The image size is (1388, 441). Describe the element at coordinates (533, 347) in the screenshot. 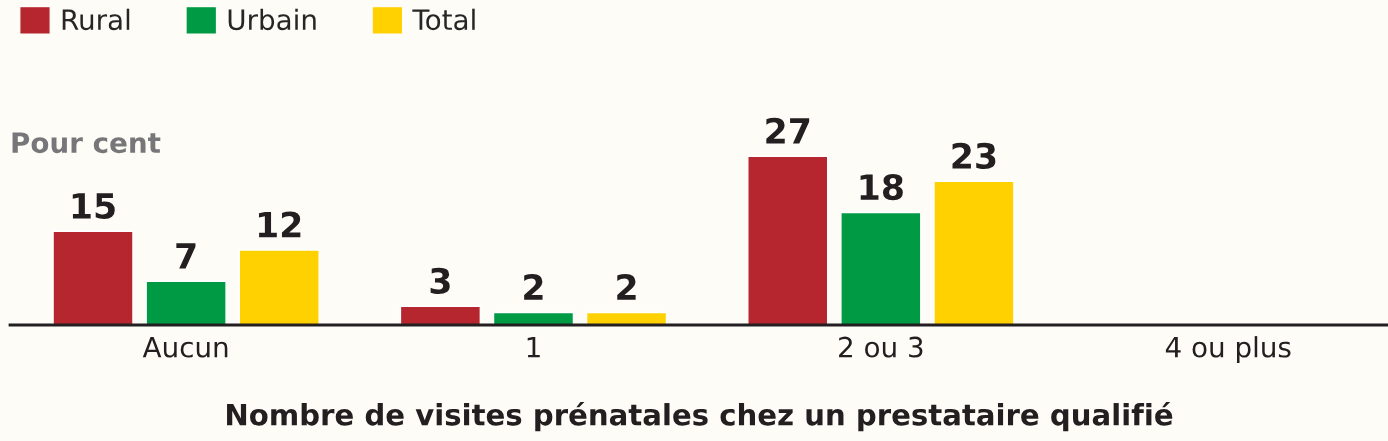

I see `x-tick-label: 1` at that location.